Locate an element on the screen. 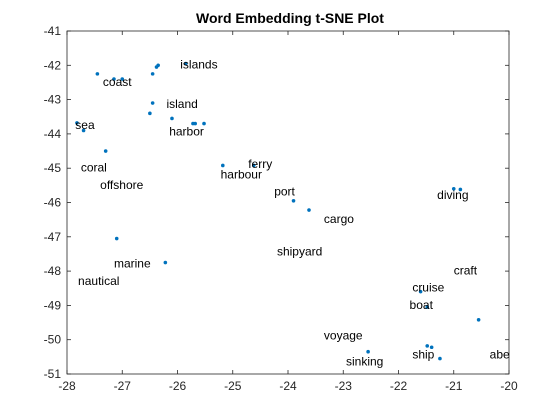  word-label: voyage is located at coordinates (343, 336).